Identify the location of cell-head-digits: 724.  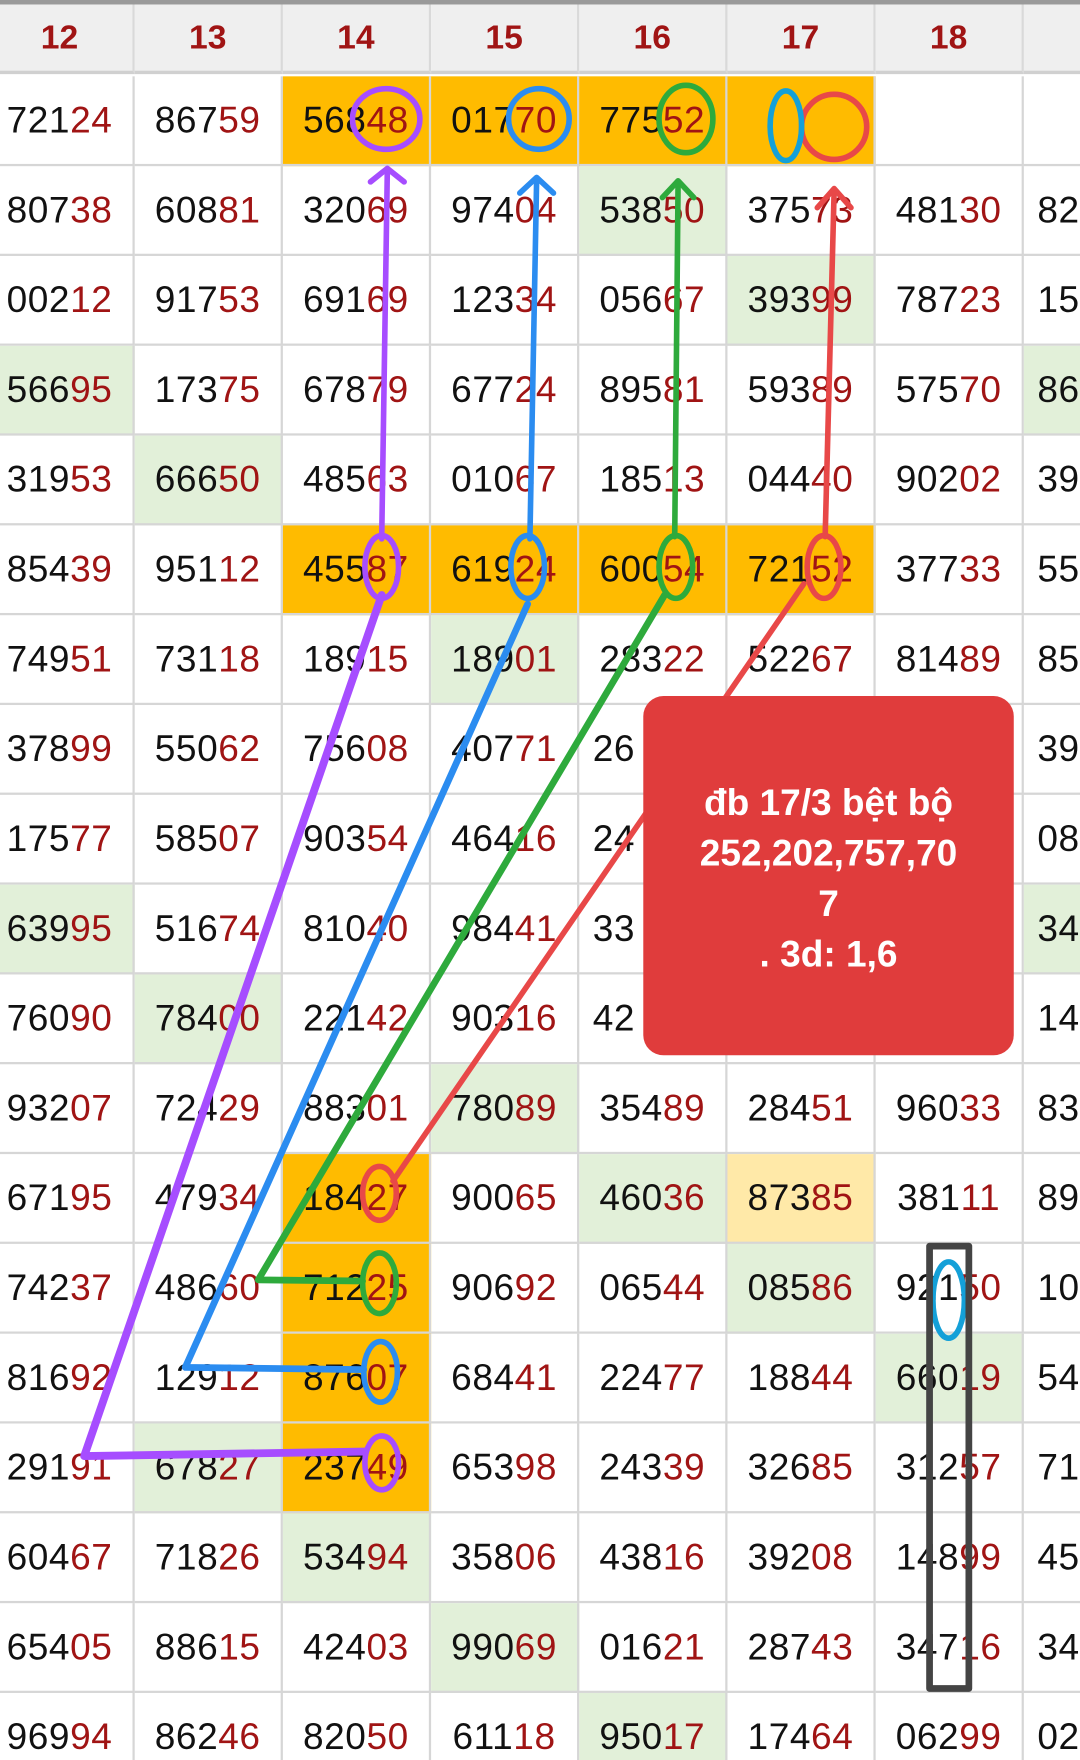
(186, 1107).